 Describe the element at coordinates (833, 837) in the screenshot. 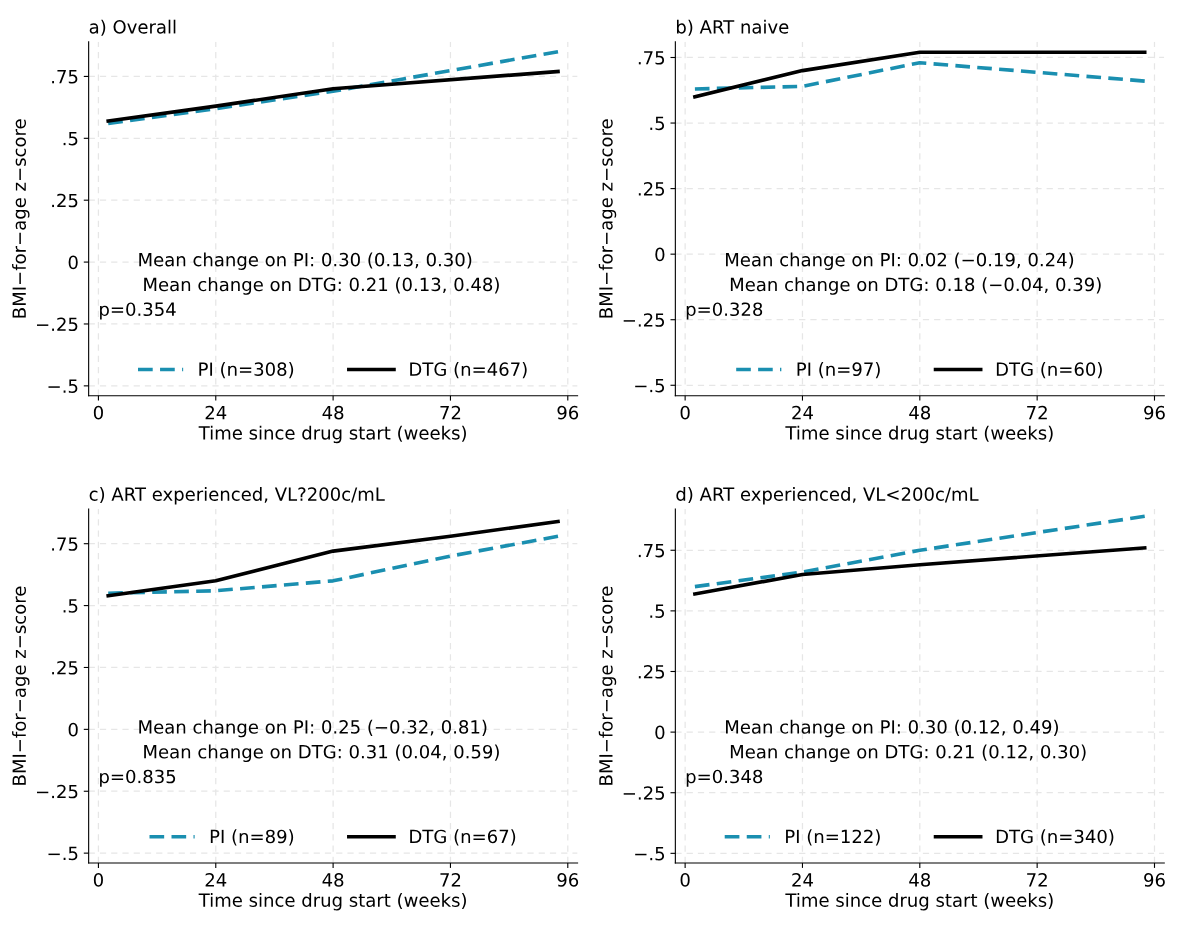

I see `legend-label: PI (n=122)` at that location.